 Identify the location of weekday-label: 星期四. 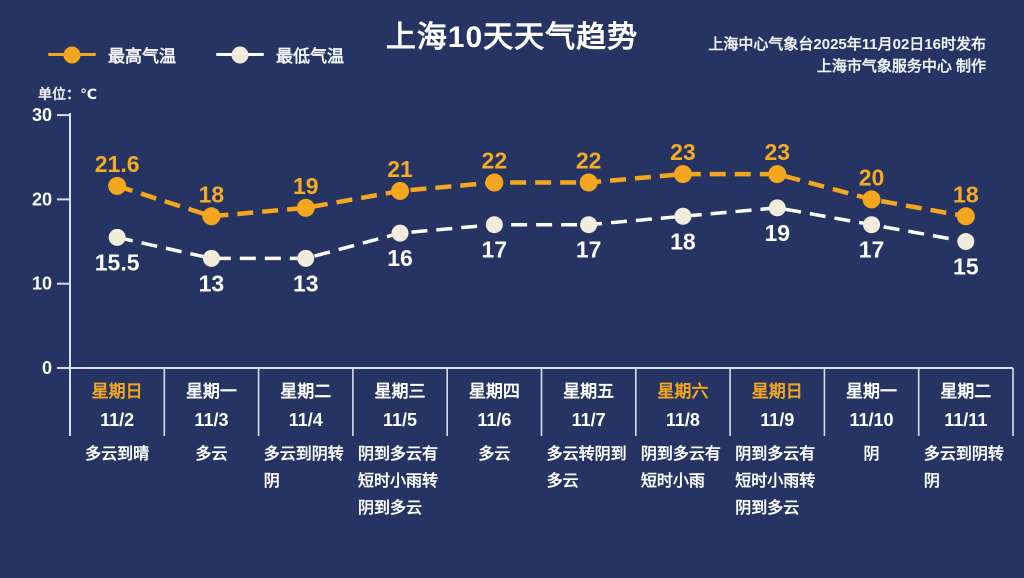
(494, 391).